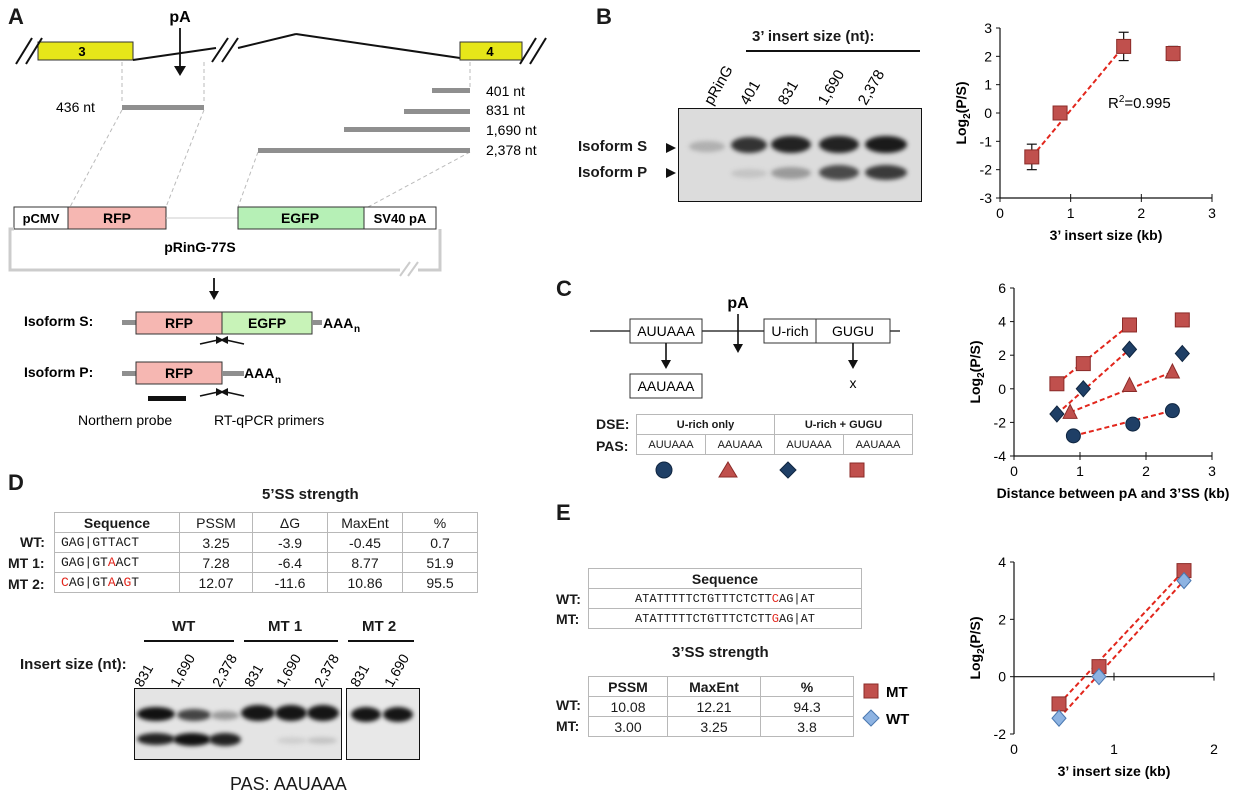  I want to click on y-tick-label: -2, so click(986, 170).